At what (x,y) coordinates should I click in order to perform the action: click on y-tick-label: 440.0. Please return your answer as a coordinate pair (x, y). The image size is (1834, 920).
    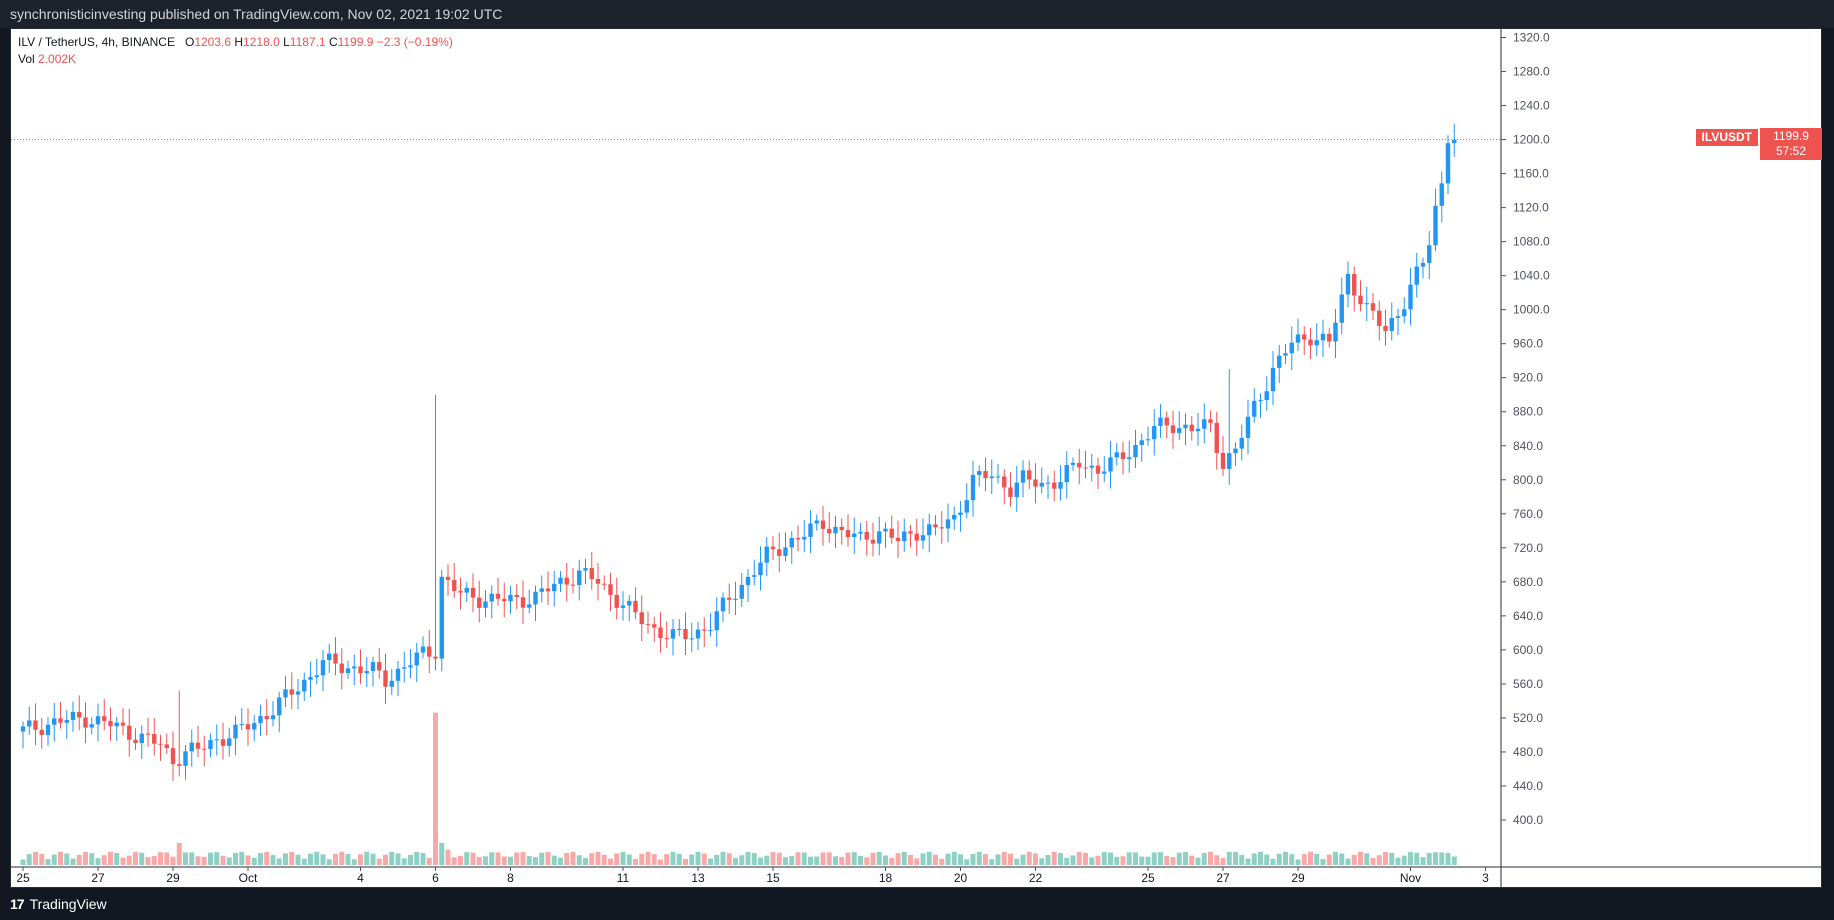
    Looking at the image, I should click on (1528, 786).